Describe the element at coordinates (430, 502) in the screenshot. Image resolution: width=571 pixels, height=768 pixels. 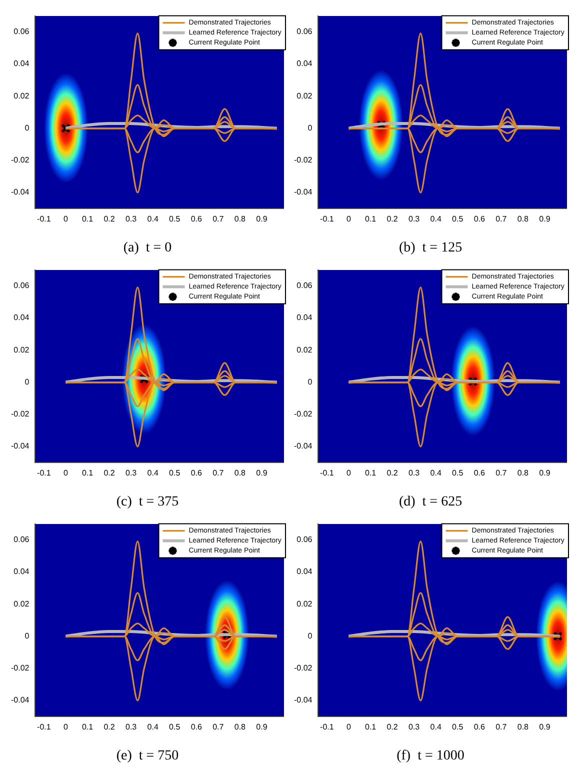
I see `text: (d) t = 625` at that location.